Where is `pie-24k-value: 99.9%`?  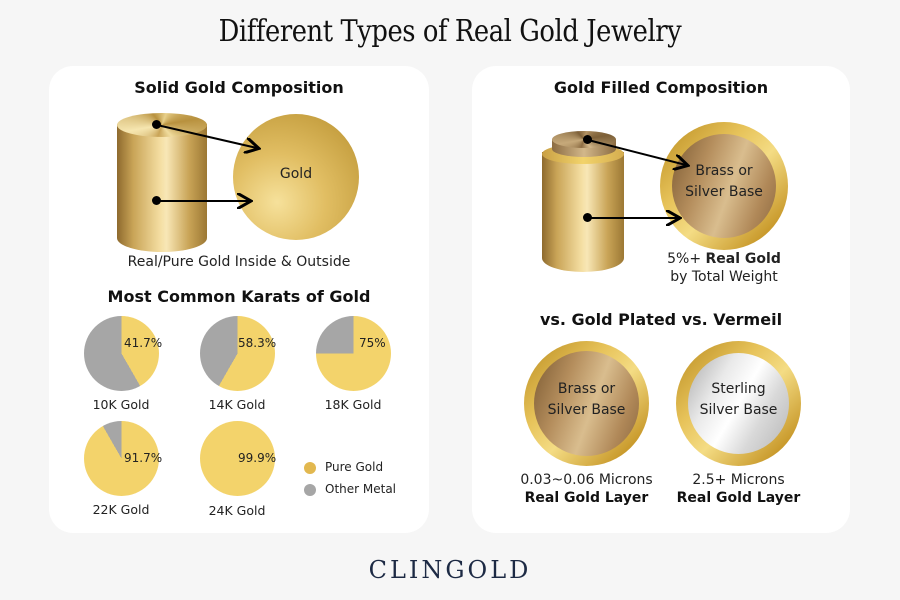 pie-24k-value: 99.9% is located at coordinates (257, 458).